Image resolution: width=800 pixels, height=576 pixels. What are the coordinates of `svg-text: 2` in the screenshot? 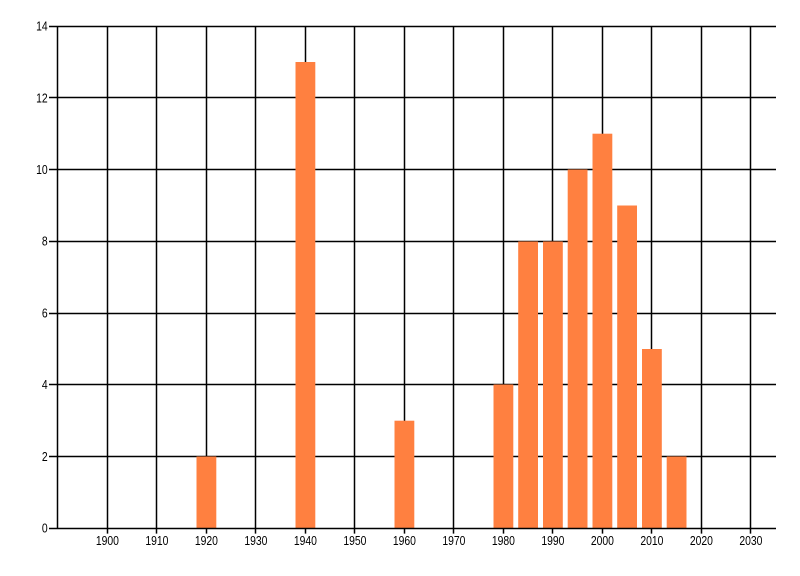 It's located at (45, 456).